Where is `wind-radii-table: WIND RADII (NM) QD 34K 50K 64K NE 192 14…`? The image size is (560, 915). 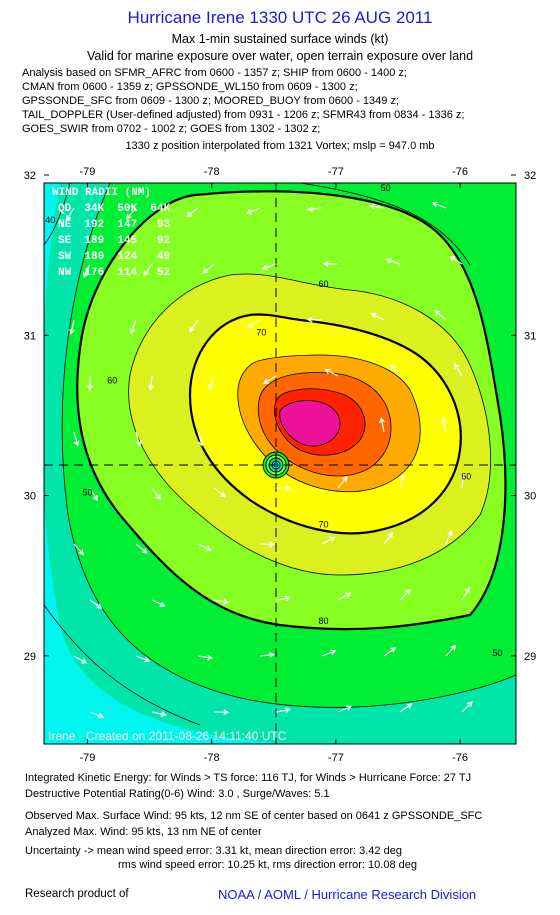 wind-radii-table: WIND RADII (NM) QD 34K 50K 64K NE 192 14… is located at coordinates (111, 233).